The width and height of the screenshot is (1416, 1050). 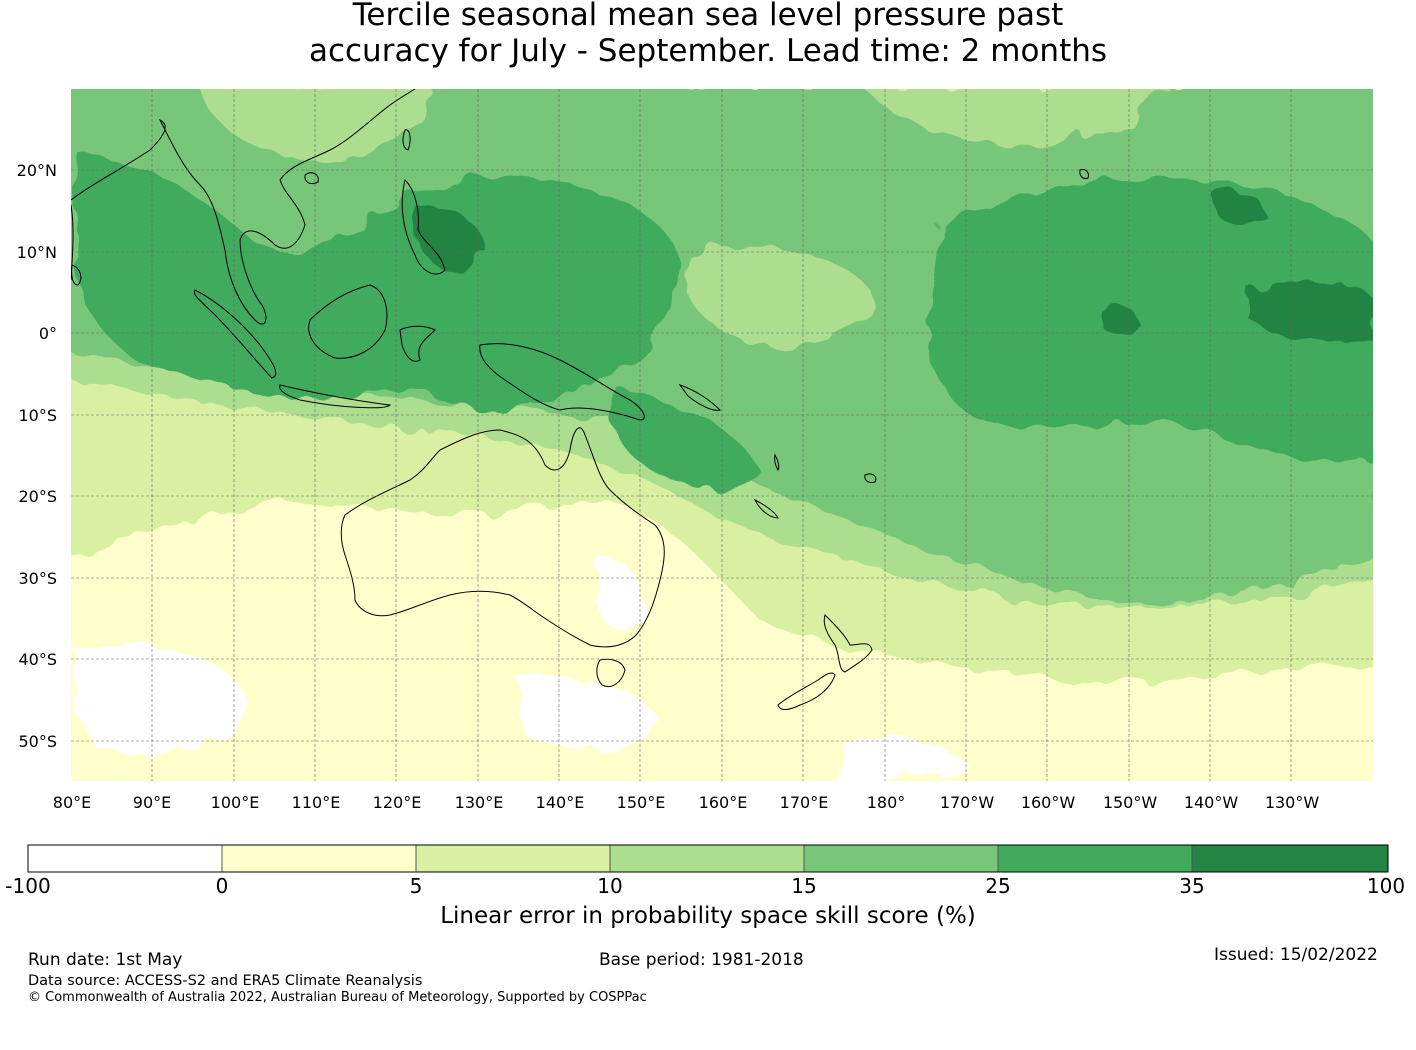 What do you see at coordinates (243, 207) in the screenshot?
I see `coast-asia-mainland` at bounding box center [243, 207].